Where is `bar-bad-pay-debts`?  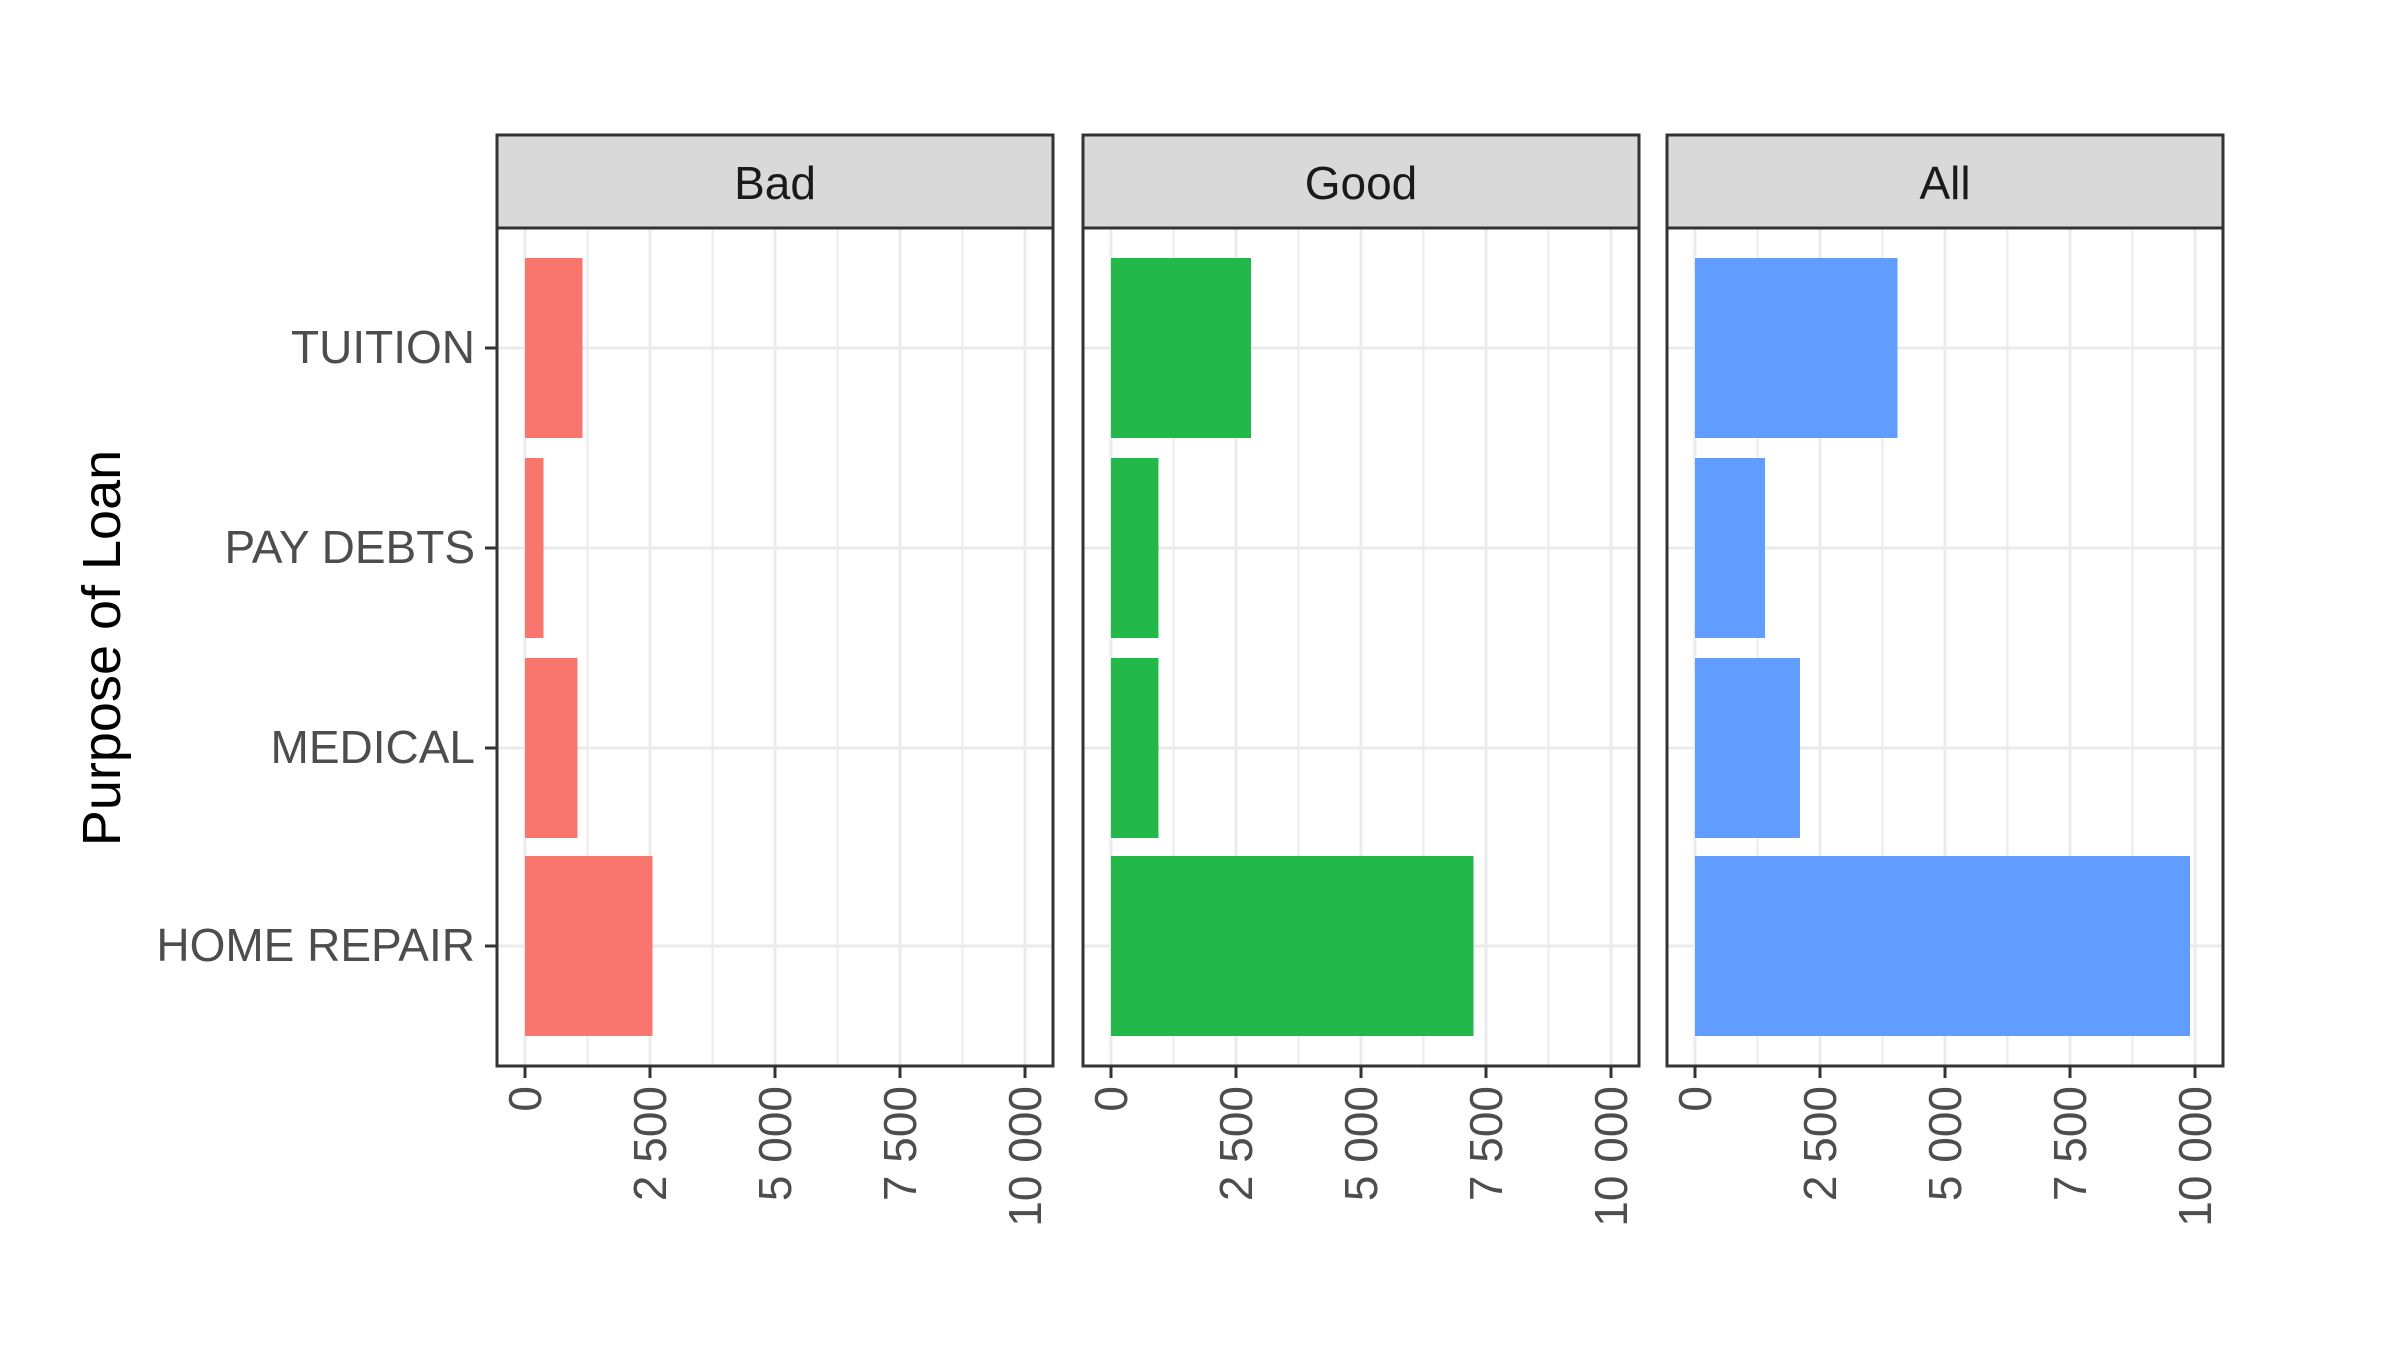 bar-bad-pay-debts is located at coordinates (534, 548).